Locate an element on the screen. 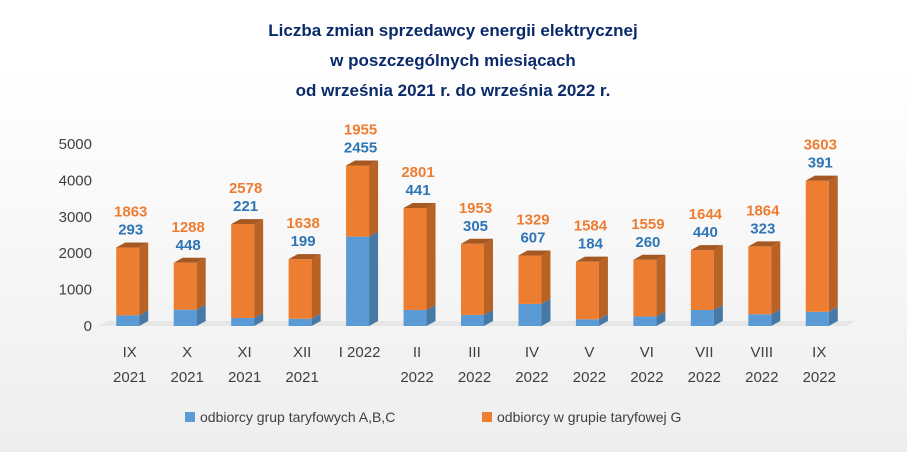 This screenshot has height=452, width=907. data-label-abc-4: 2455 is located at coordinates (360, 147).